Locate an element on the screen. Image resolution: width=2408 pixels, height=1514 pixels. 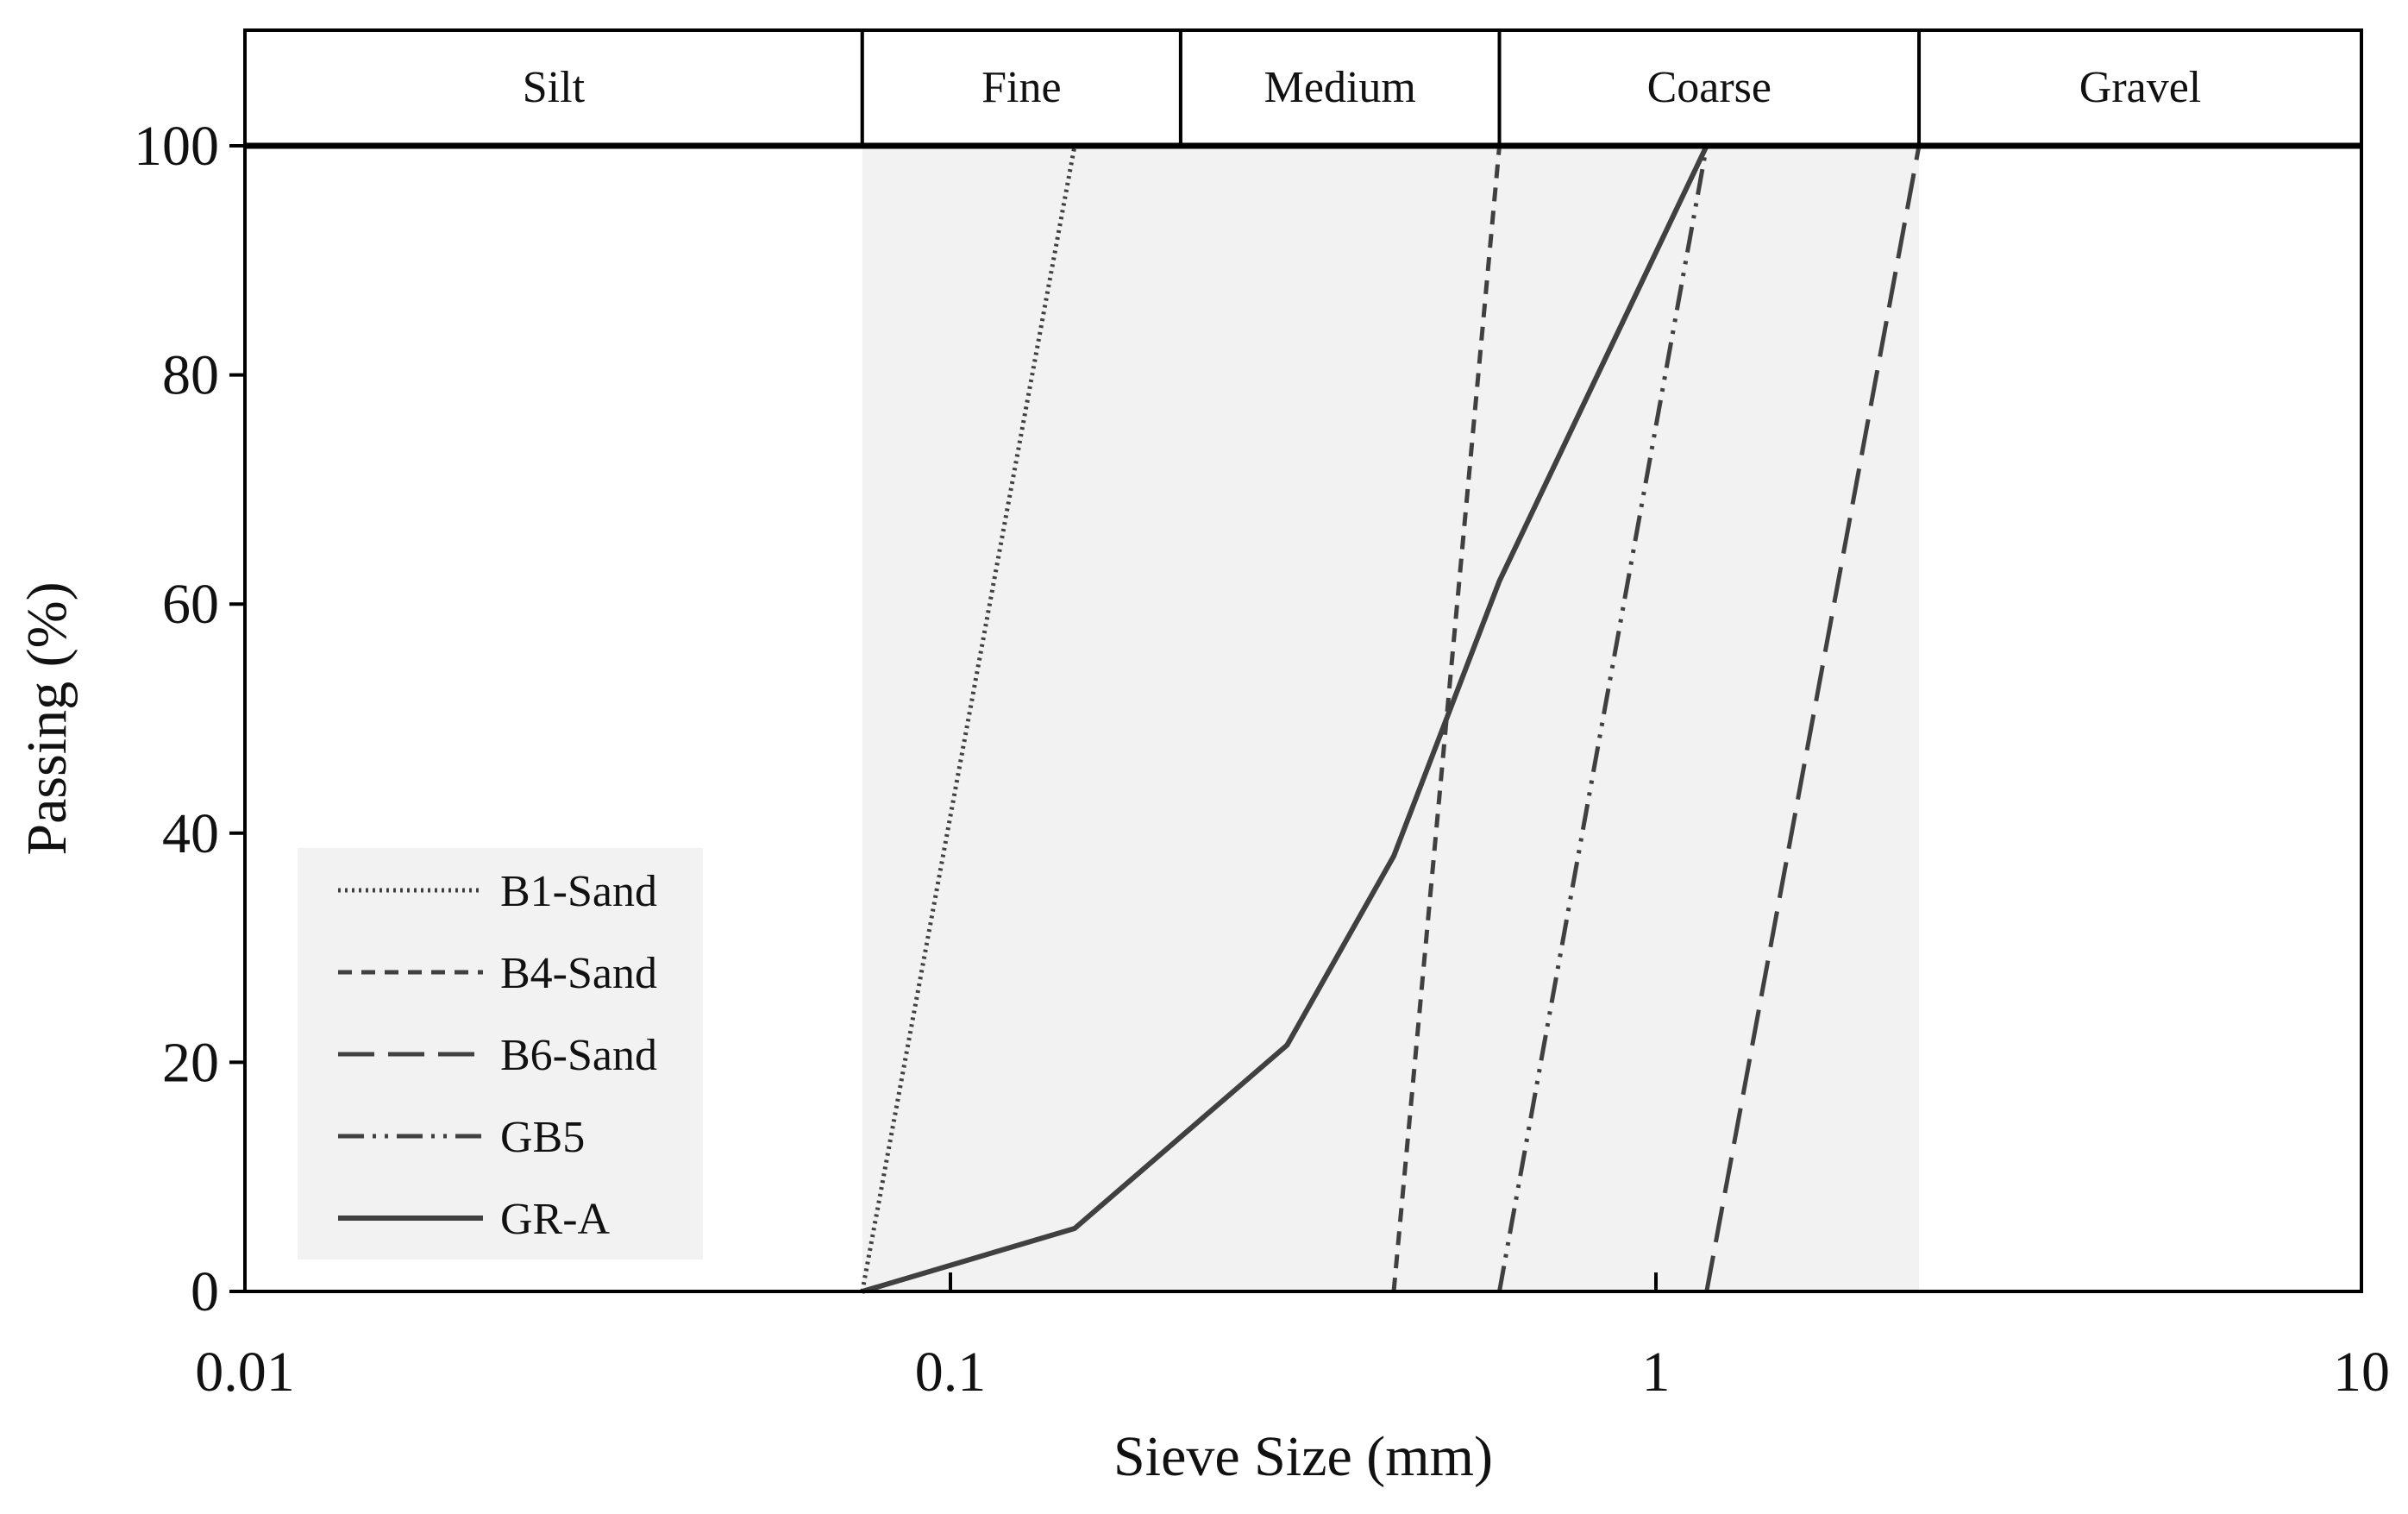
x-tick-label-1: 1 is located at coordinates (1656, 1373).